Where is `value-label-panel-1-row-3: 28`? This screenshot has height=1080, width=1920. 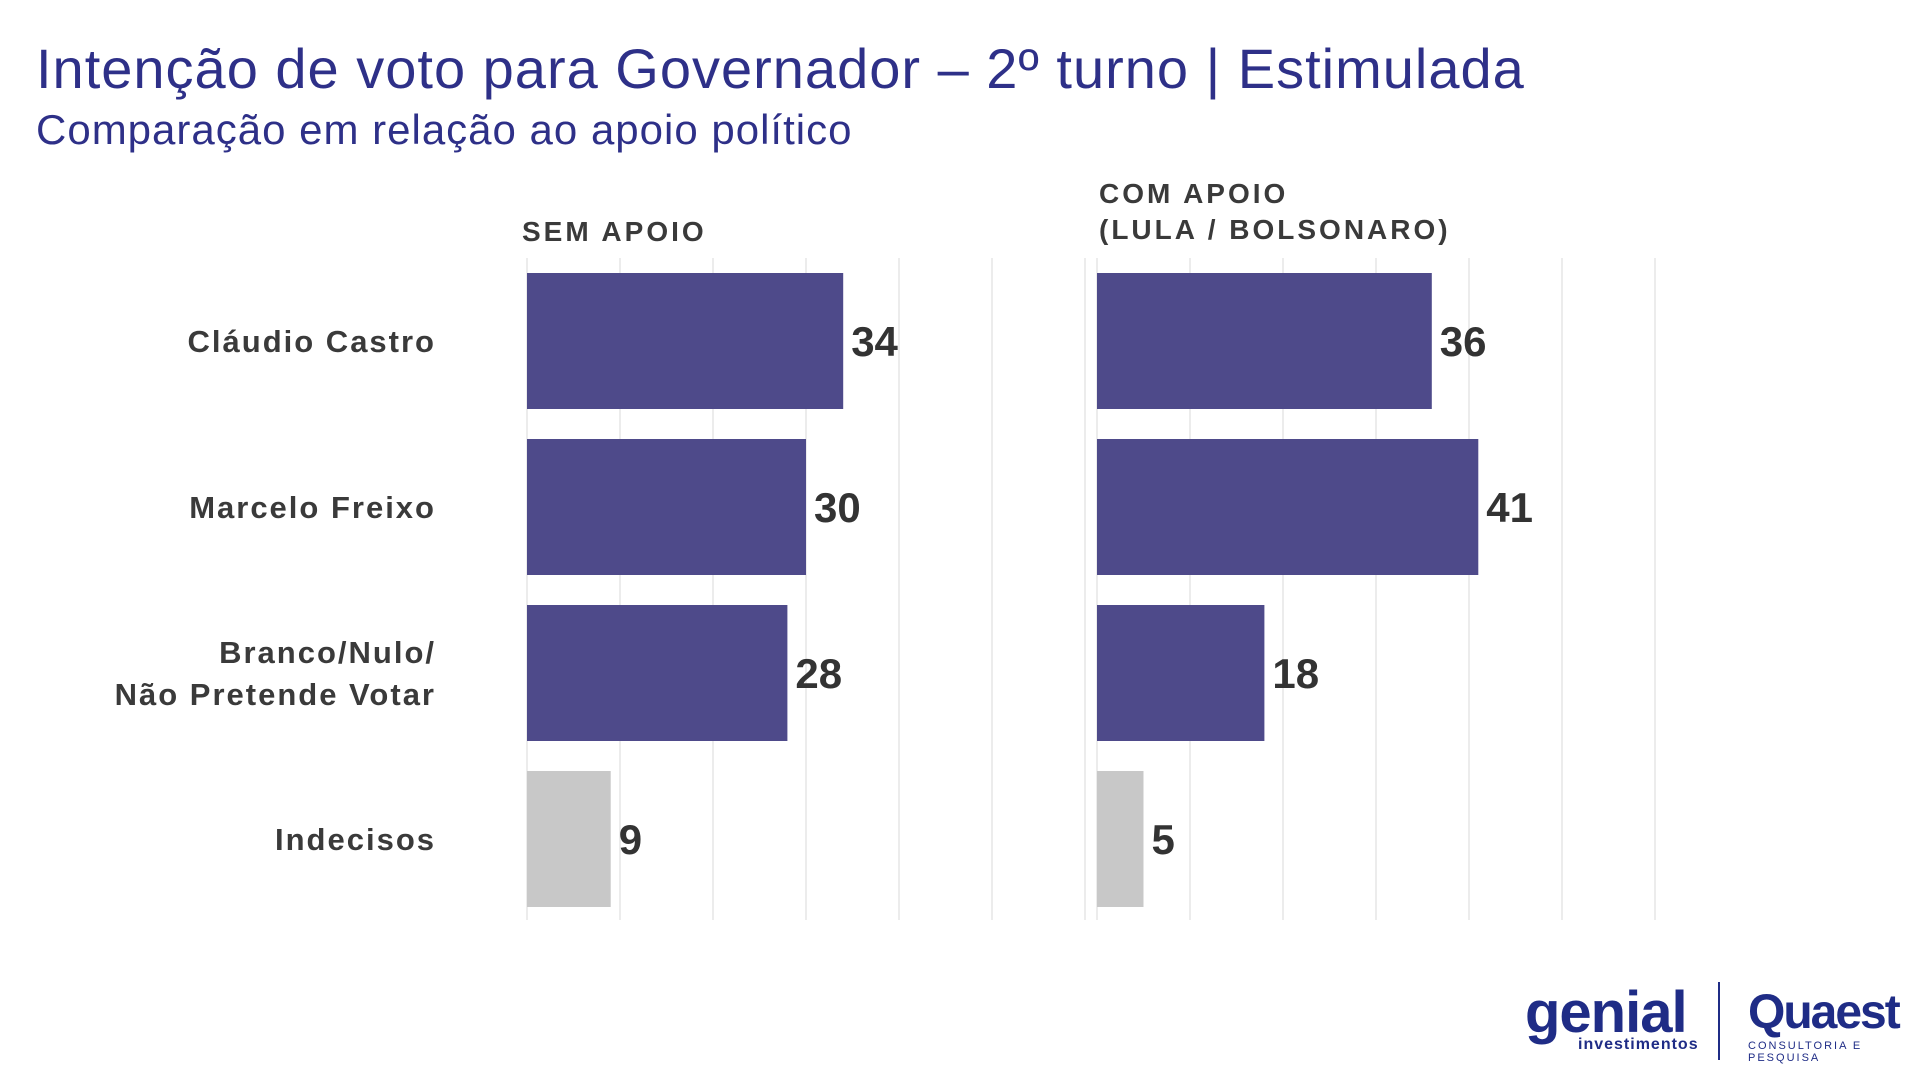
value-label-panel-1-row-3: 28 is located at coordinates (818, 673).